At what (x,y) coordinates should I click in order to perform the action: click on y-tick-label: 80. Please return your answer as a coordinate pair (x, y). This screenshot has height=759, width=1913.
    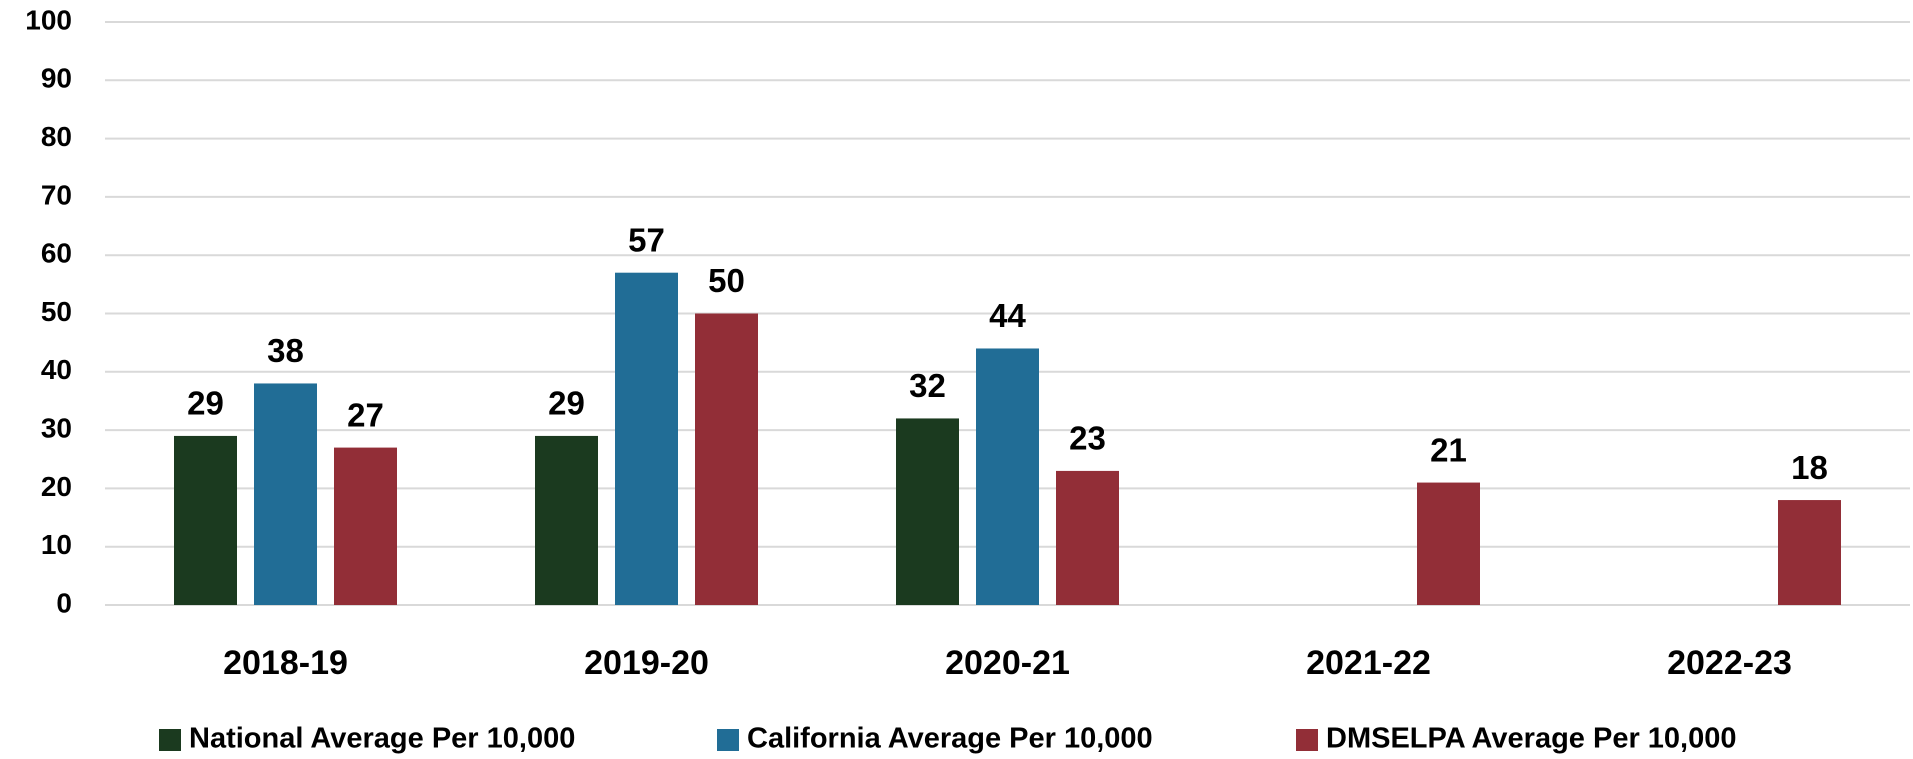
    Looking at the image, I should click on (56, 136).